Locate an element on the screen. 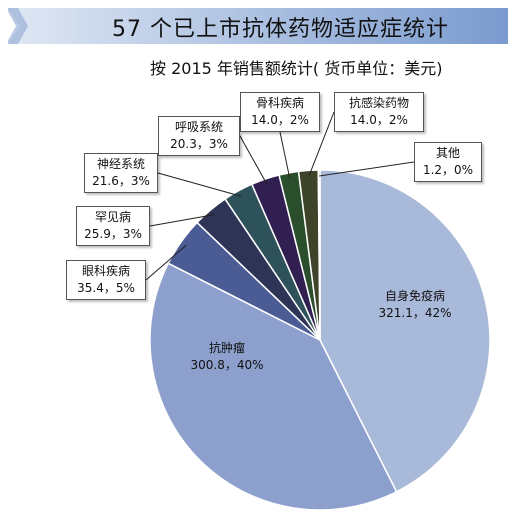 This screenshot has width=523, height=522. slice-label-3: 罕见病 25.9，3% is located at coordinates (113, 226).